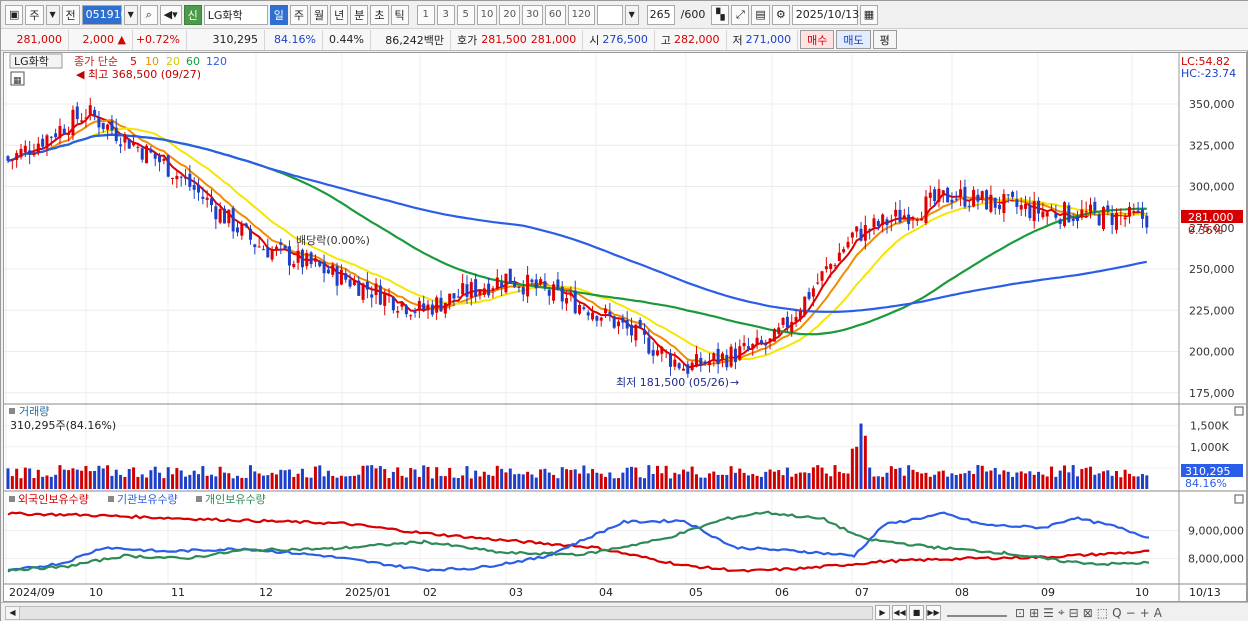  I want to click on fit-icon: ▚, so click(720, 14).